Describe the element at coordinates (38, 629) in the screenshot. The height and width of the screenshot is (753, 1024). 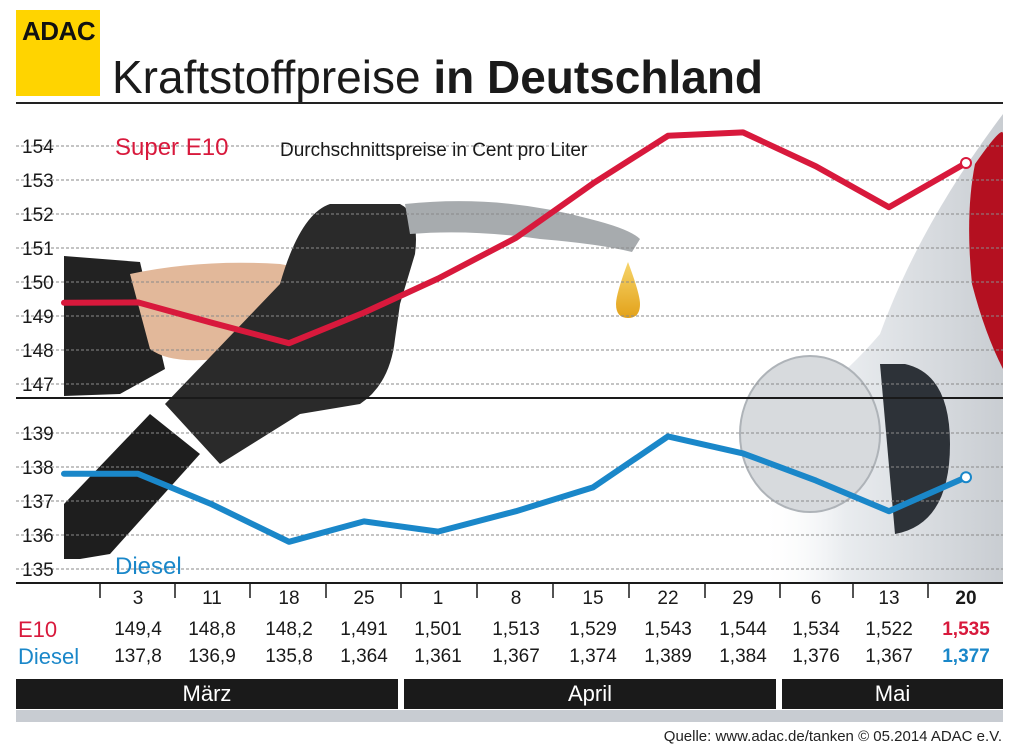
I see `e10-row-label: E10` at that location.